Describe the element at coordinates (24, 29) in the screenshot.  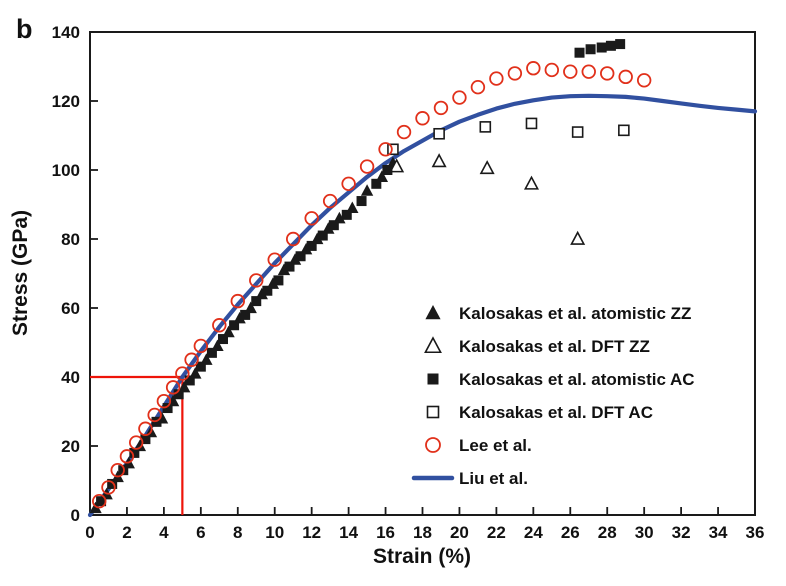
I see `panel-label: b` at that location.